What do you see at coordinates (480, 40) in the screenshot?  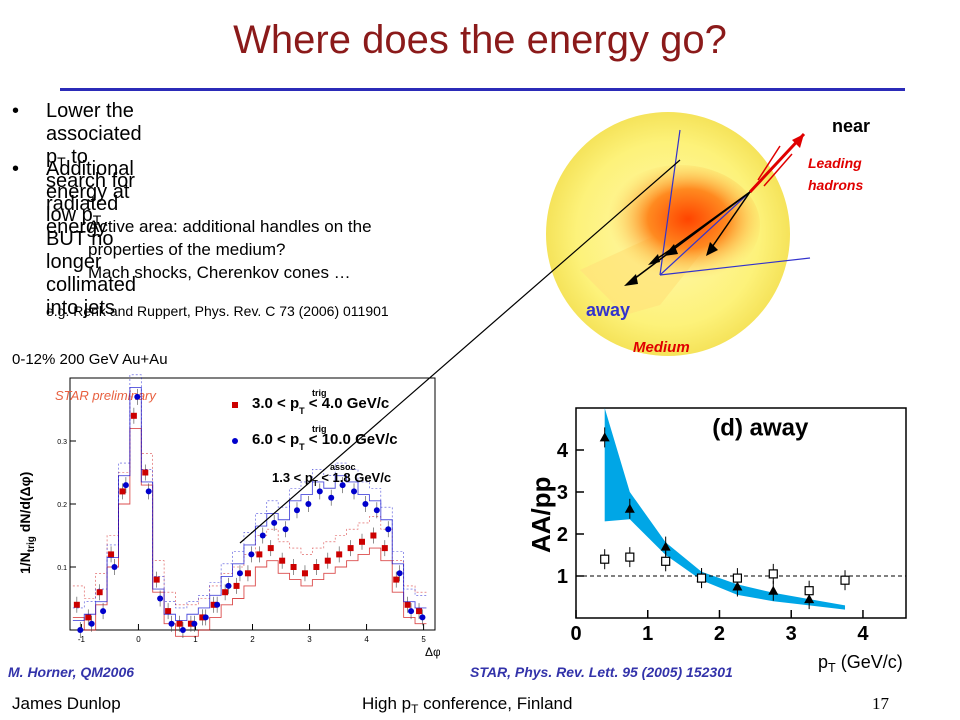 I see `slide-title: Where does the energy go?` at bounding box center [480, 40].